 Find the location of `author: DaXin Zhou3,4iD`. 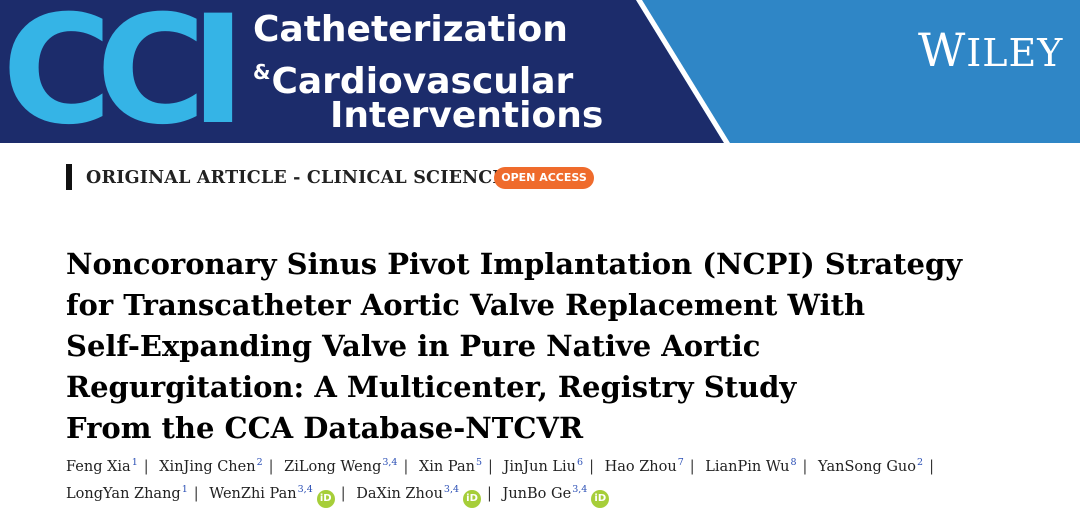

author: DaXin Zhou3,4iD is located at coordinates (419, 496).